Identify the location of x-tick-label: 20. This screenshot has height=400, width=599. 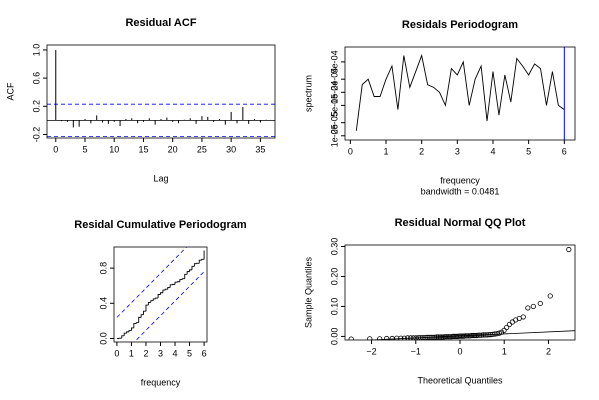
(173, 149).